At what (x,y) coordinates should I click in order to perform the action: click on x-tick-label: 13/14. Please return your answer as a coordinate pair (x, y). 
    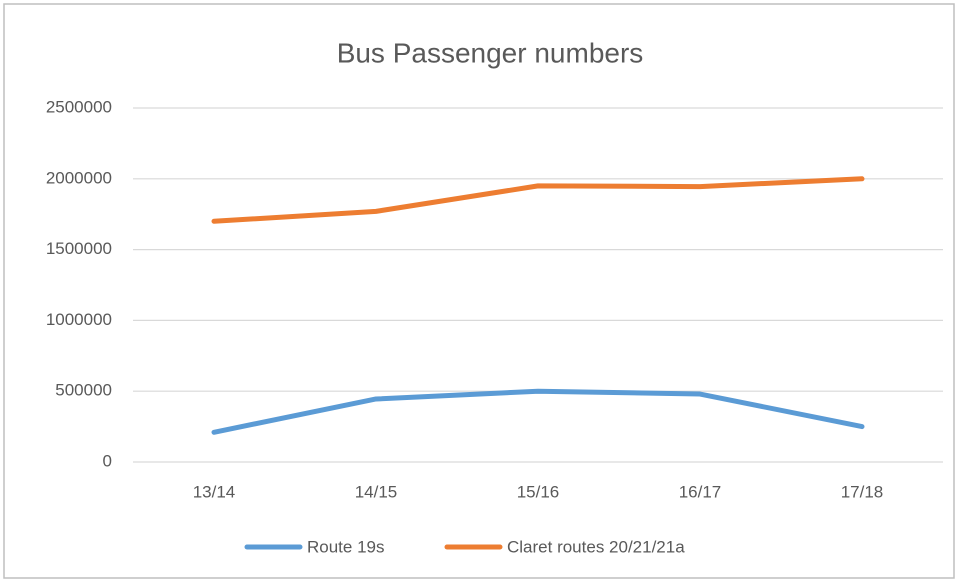
    Looking at the image, I should click on (214, 491).